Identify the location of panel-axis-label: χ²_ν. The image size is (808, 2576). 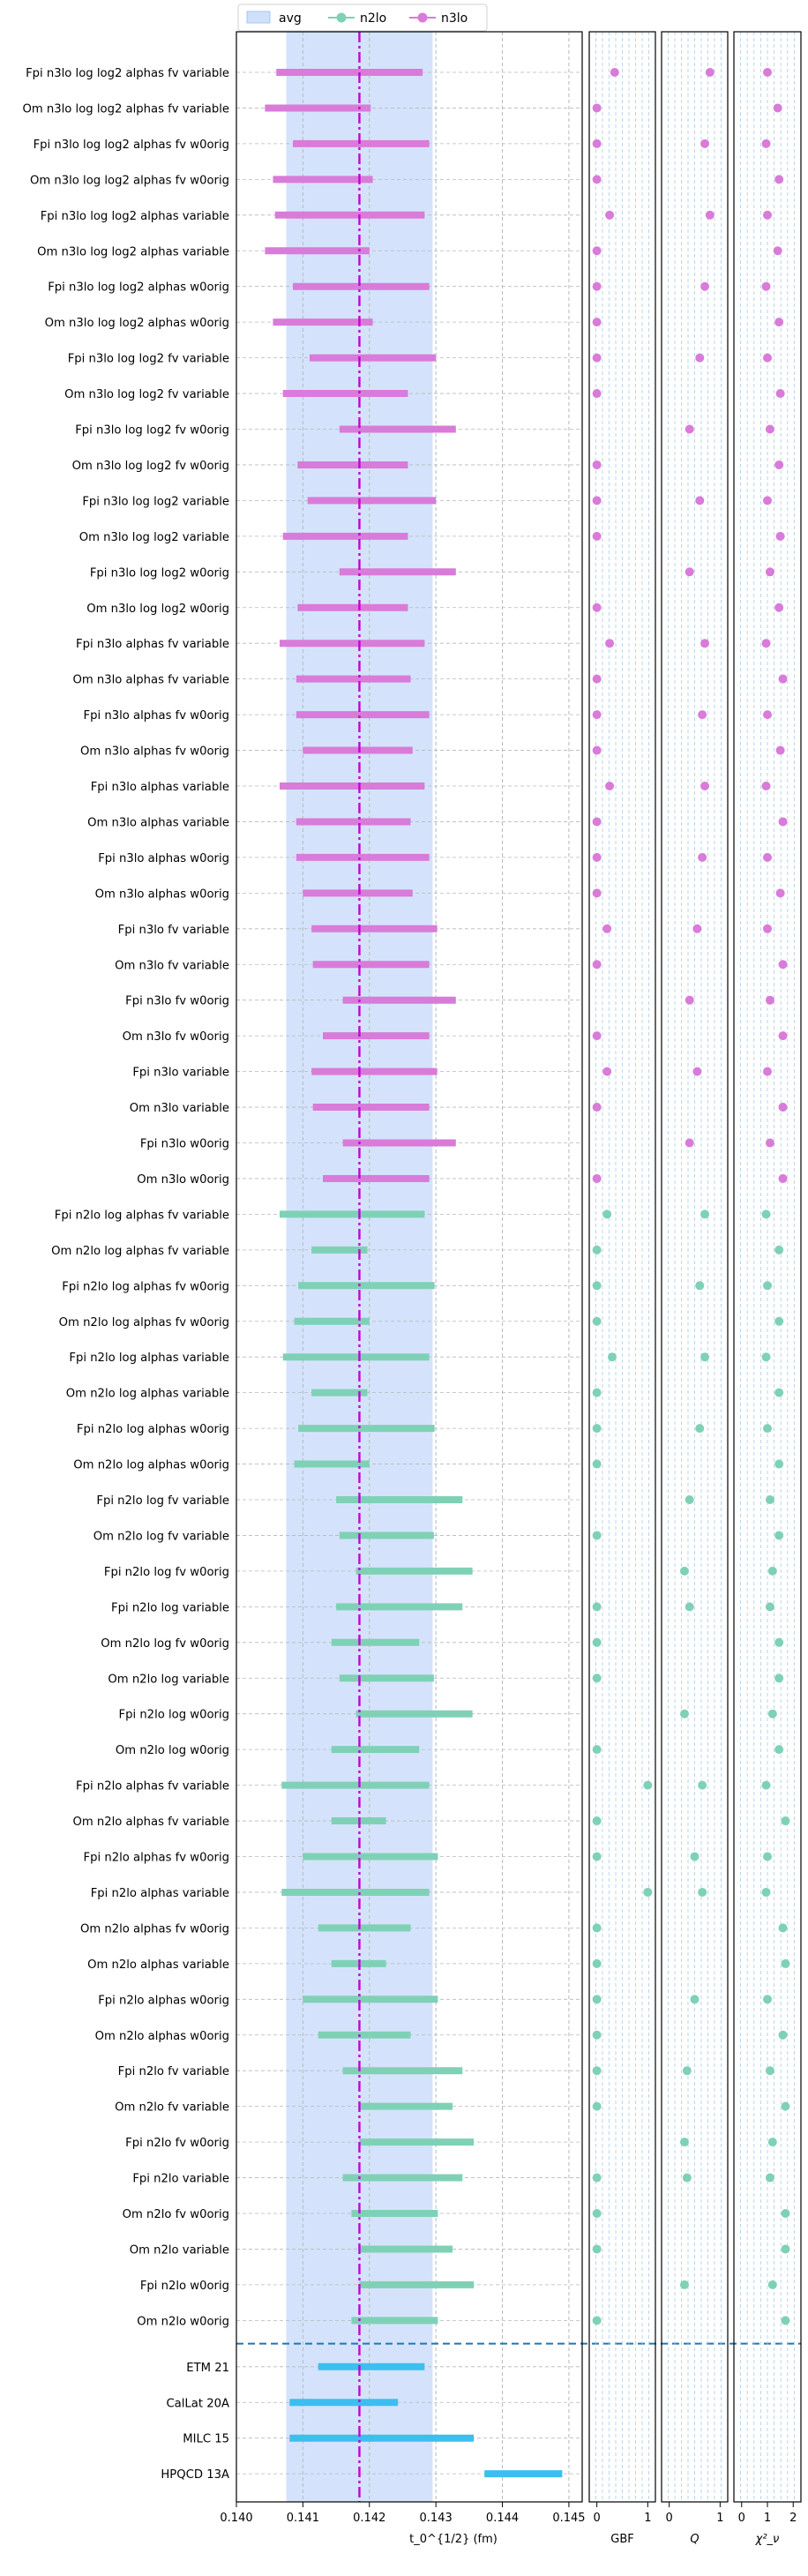
(767, 2540).